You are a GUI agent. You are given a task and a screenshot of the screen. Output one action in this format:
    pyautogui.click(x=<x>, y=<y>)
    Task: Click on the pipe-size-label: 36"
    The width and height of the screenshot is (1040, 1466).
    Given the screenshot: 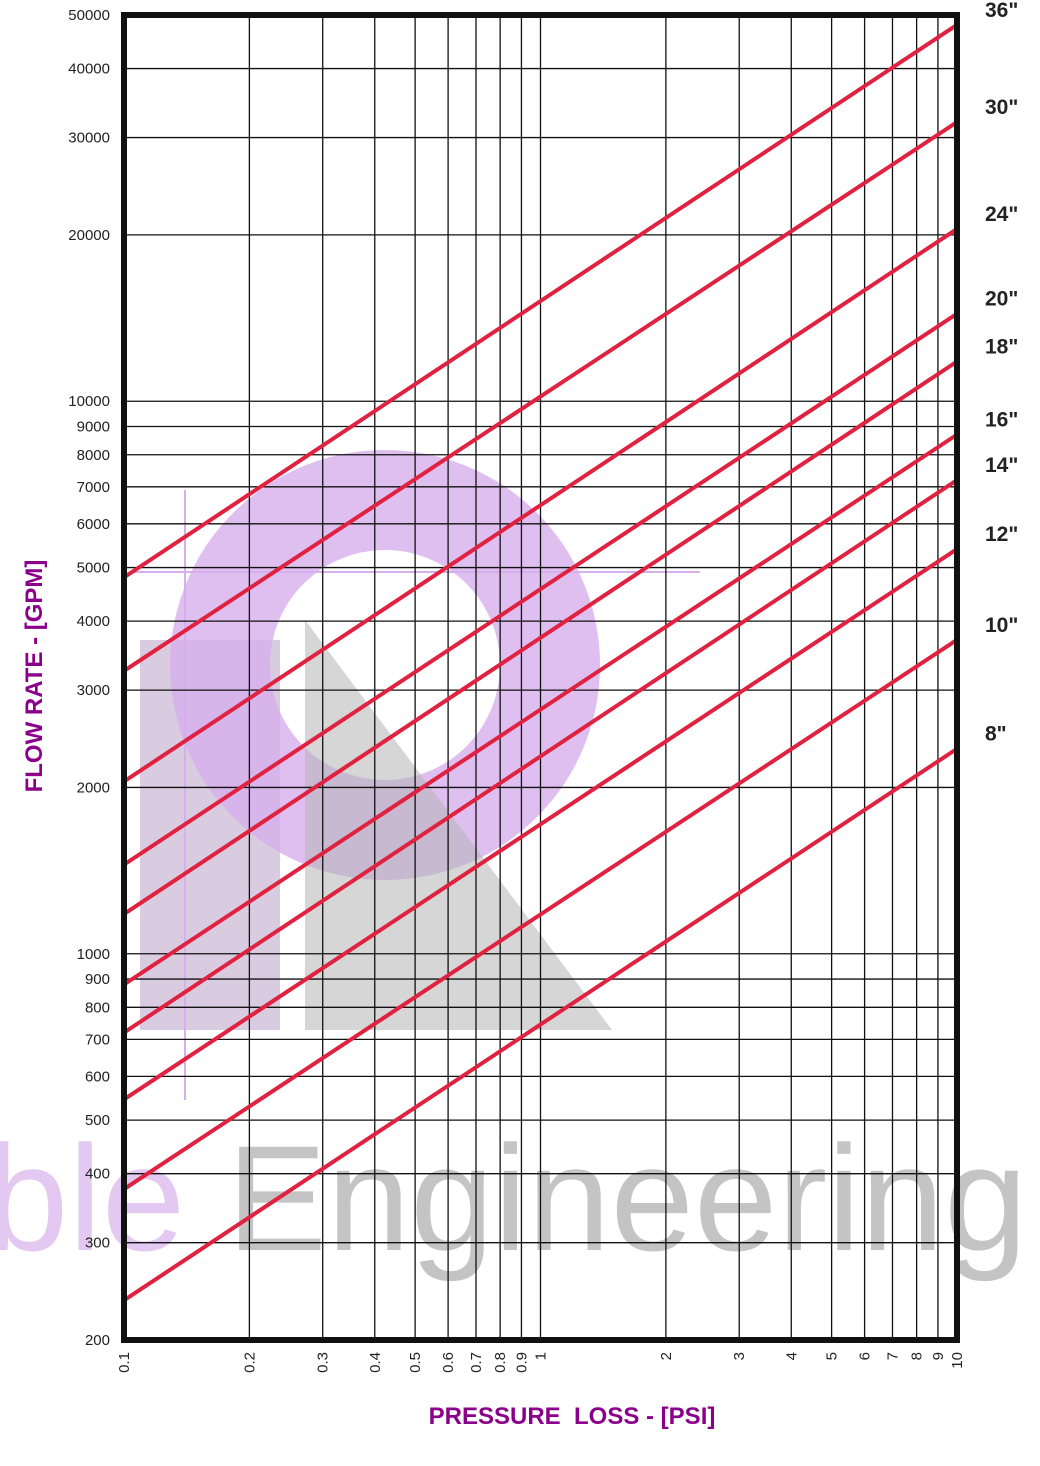 What is the action you would take?
    pyautogui.click(x=1001, y=11)
    